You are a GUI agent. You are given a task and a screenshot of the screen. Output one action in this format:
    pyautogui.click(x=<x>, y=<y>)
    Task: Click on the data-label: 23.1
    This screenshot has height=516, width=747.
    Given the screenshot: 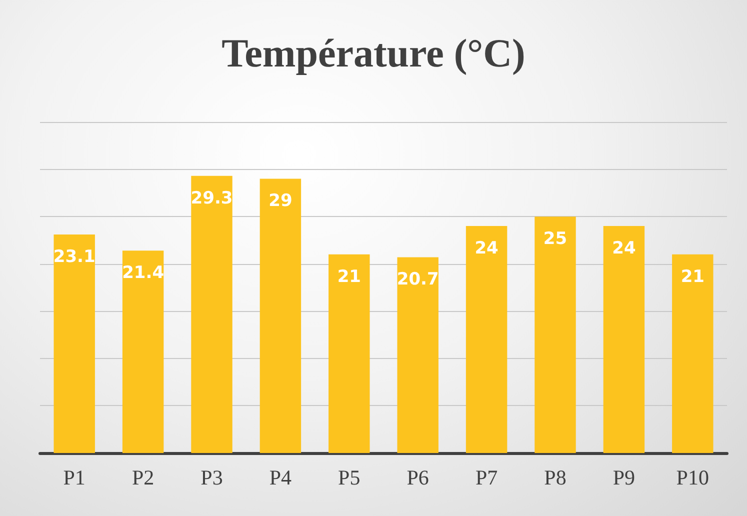 What is the action you would take?
    pyautogui.click(x=74, y=257)
    